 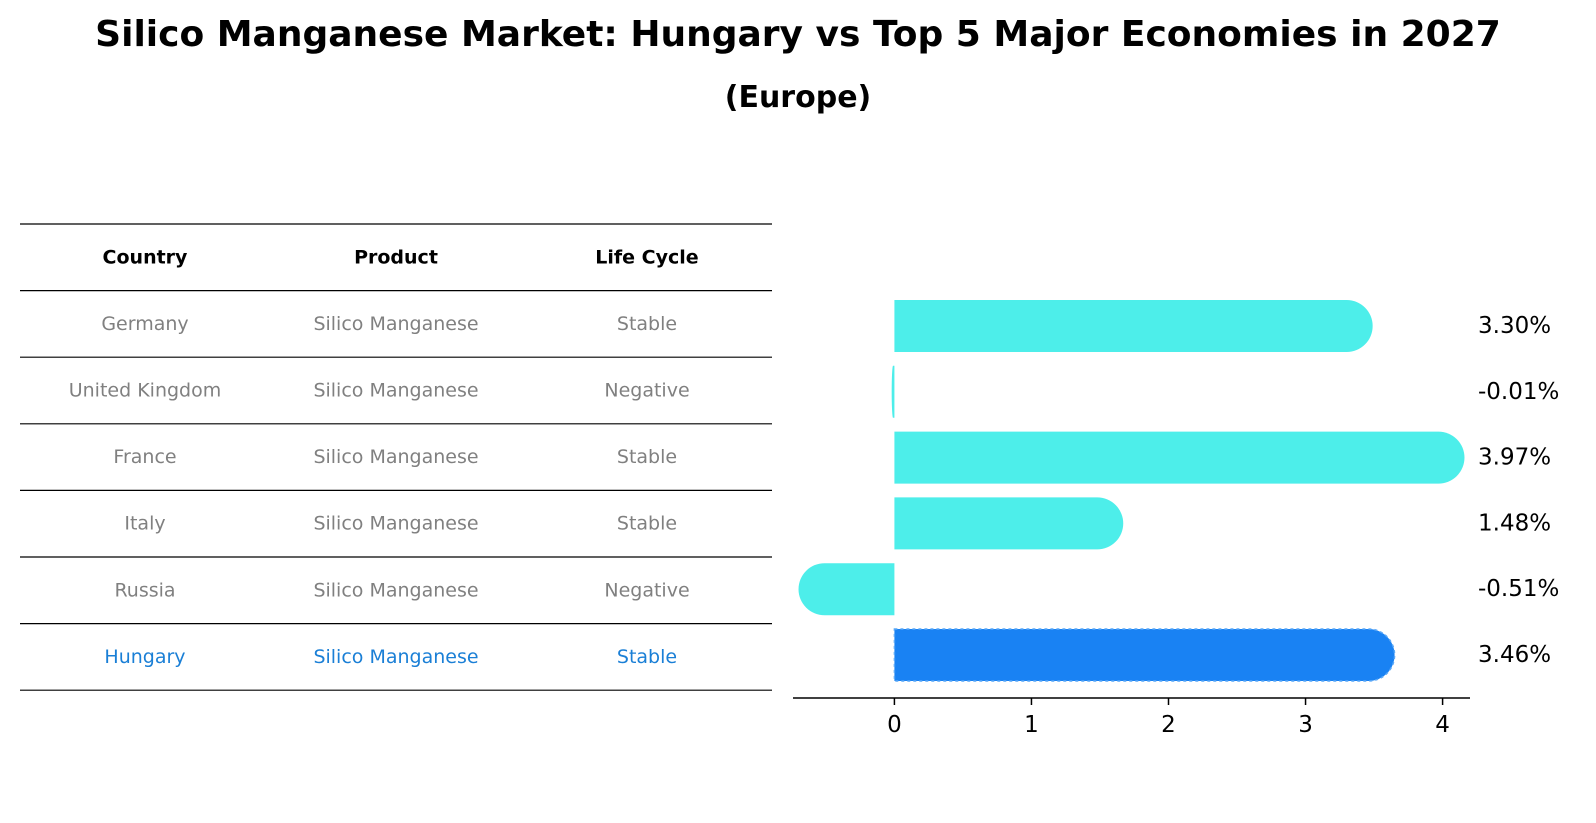 I want to click on bar-hungary, so click(x=1144, y=655).